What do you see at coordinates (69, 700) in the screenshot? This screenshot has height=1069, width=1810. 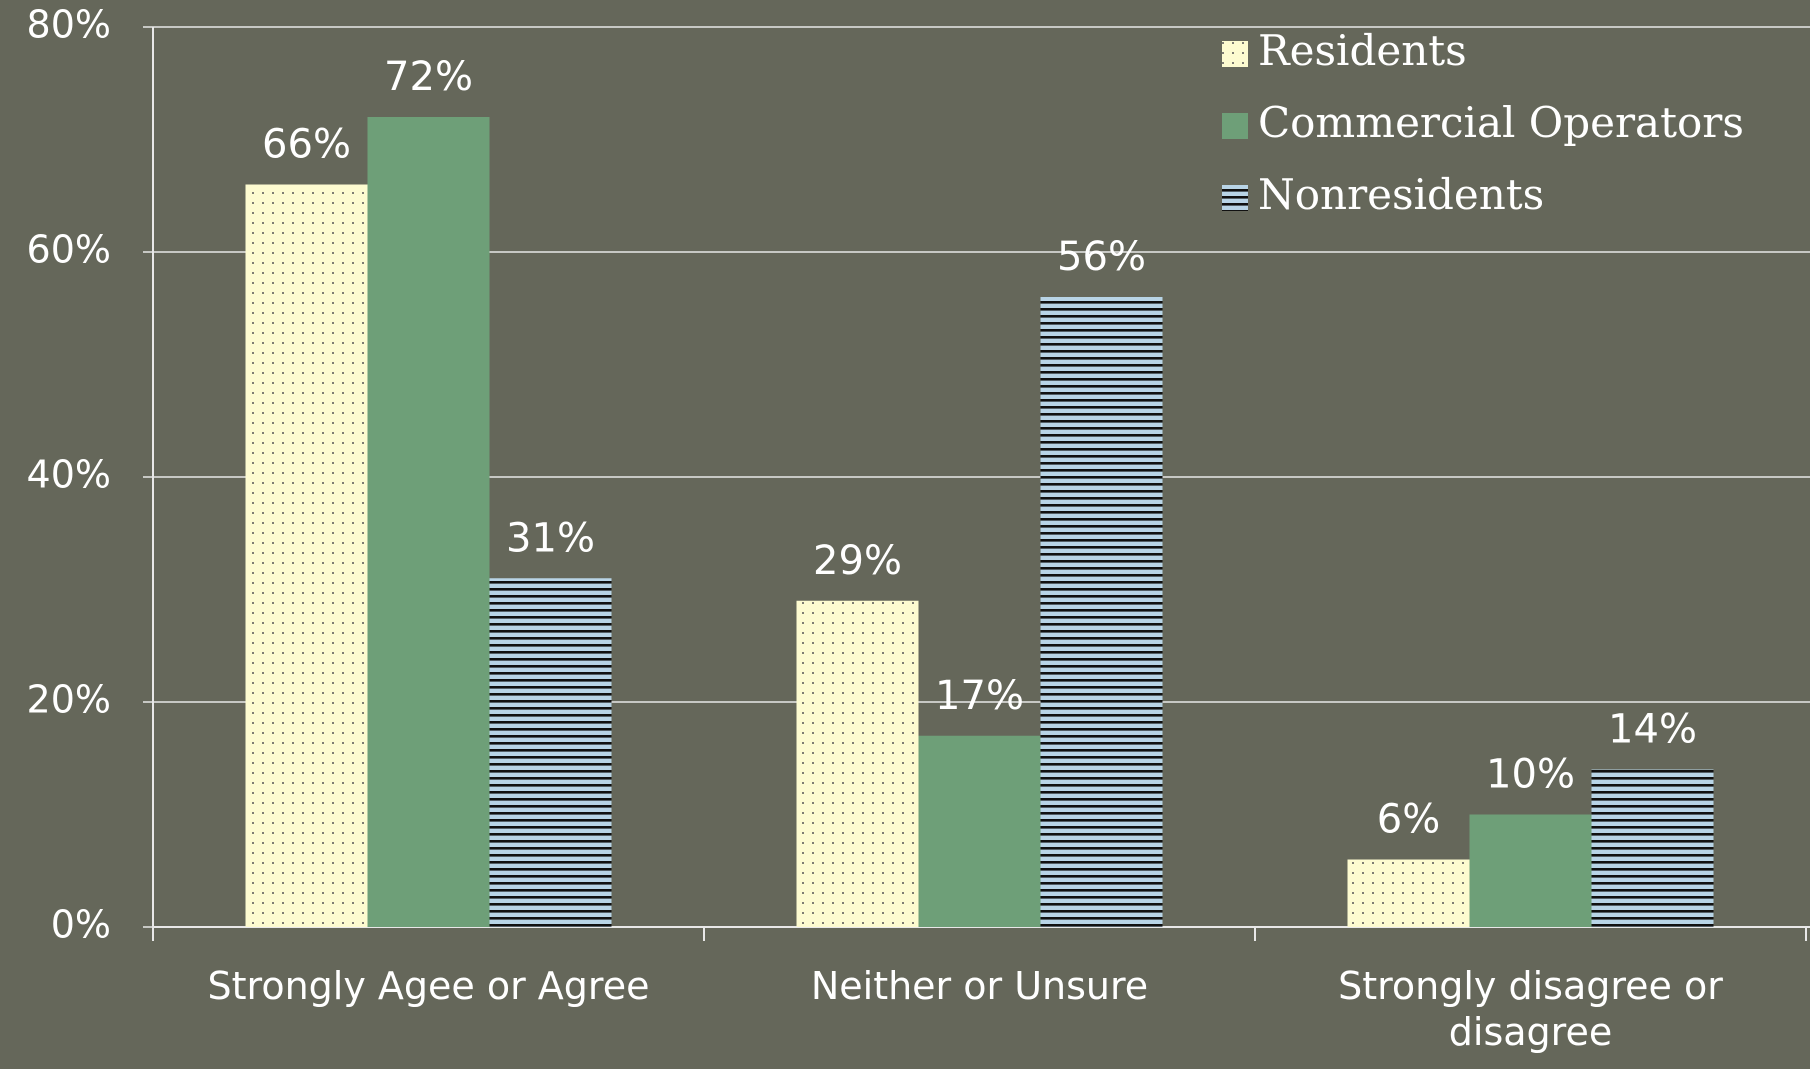 I see `y-tick-label: 20%` at bounding box center [69, 700].